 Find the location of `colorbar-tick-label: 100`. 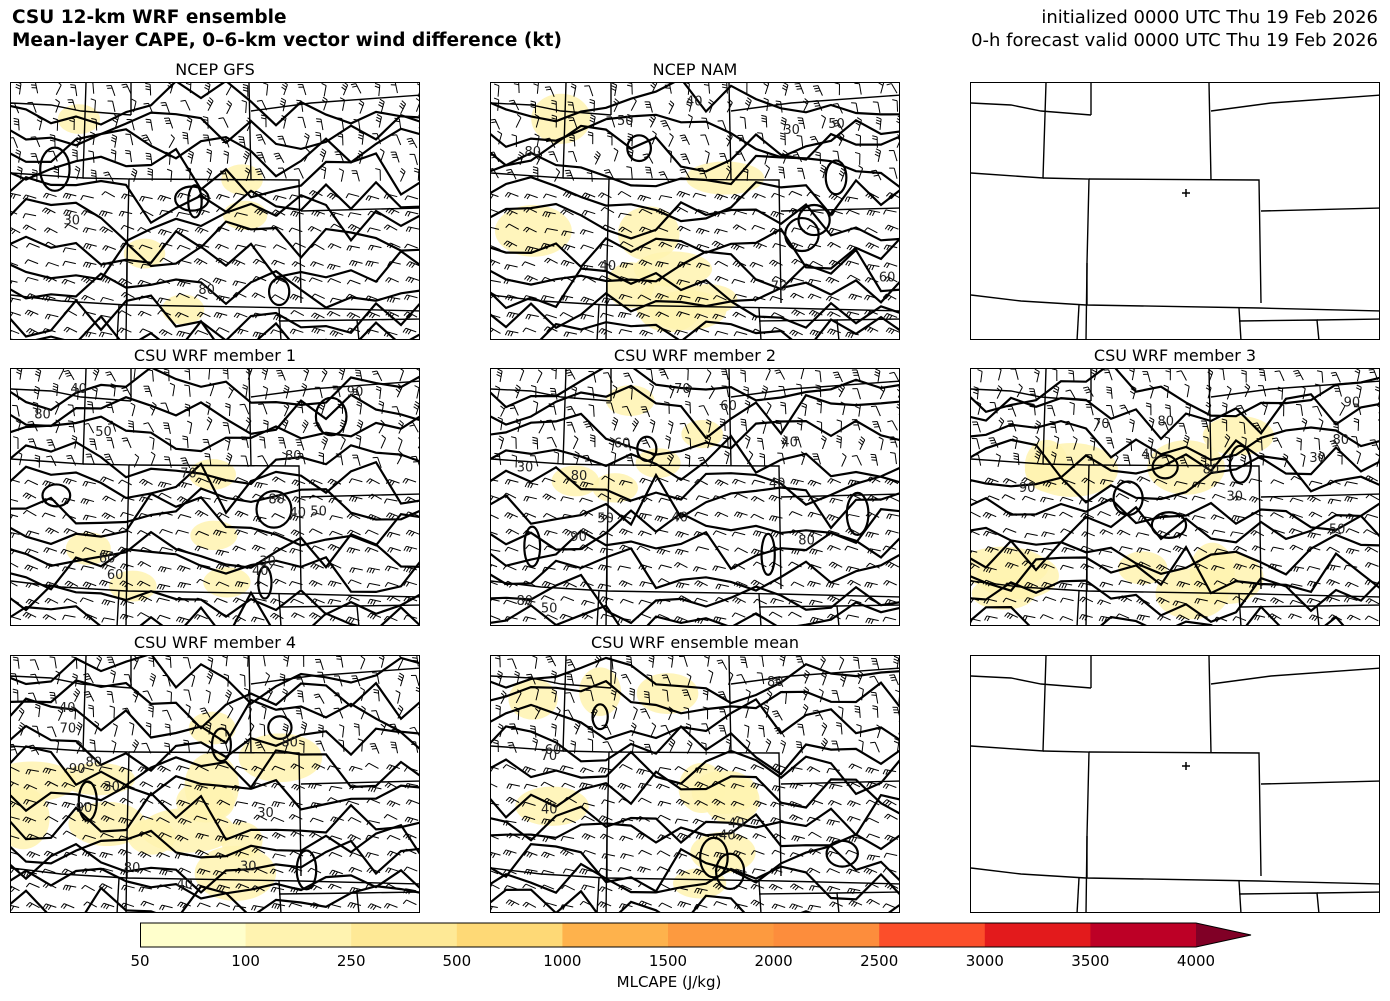

colorbar-tick-label: 100 is located at coordinates (245, 961).